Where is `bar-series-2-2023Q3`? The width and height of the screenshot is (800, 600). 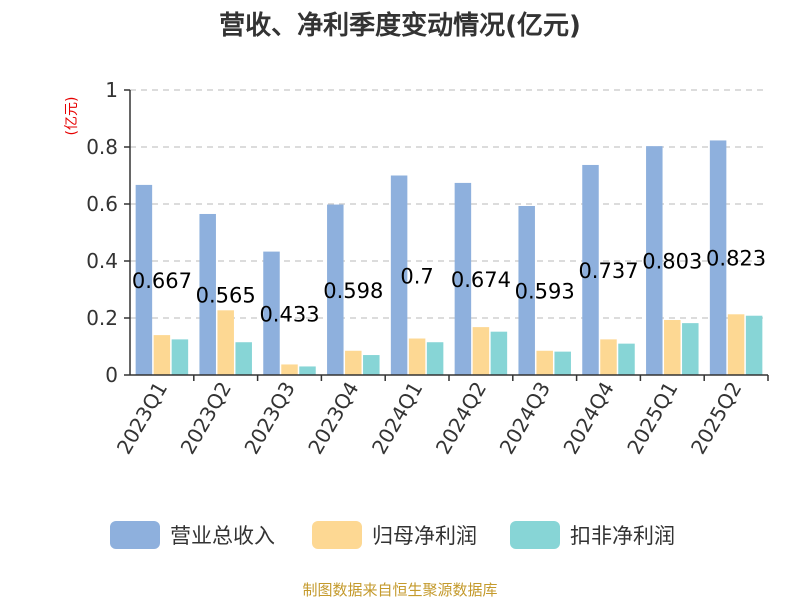
bar-series-2-2023Q3 is located at coordinates (289, 369).